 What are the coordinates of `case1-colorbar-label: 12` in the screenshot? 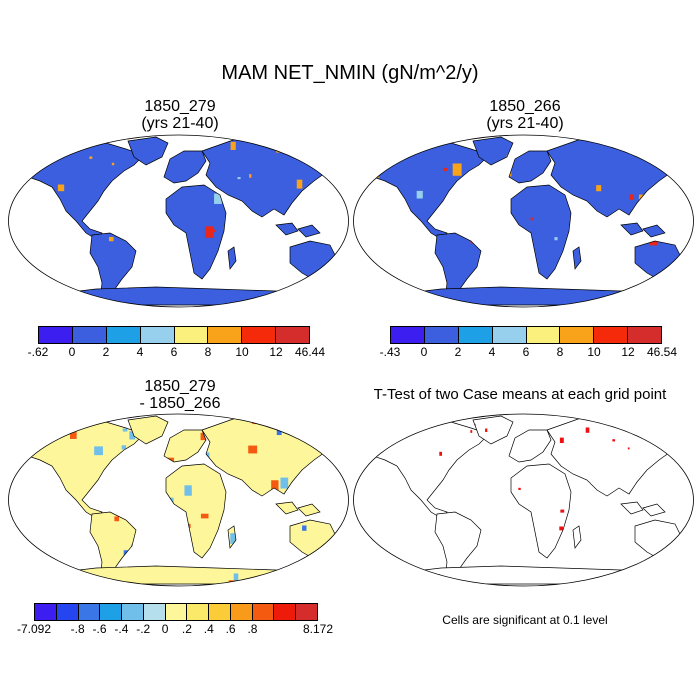 It's located at (276, 352).